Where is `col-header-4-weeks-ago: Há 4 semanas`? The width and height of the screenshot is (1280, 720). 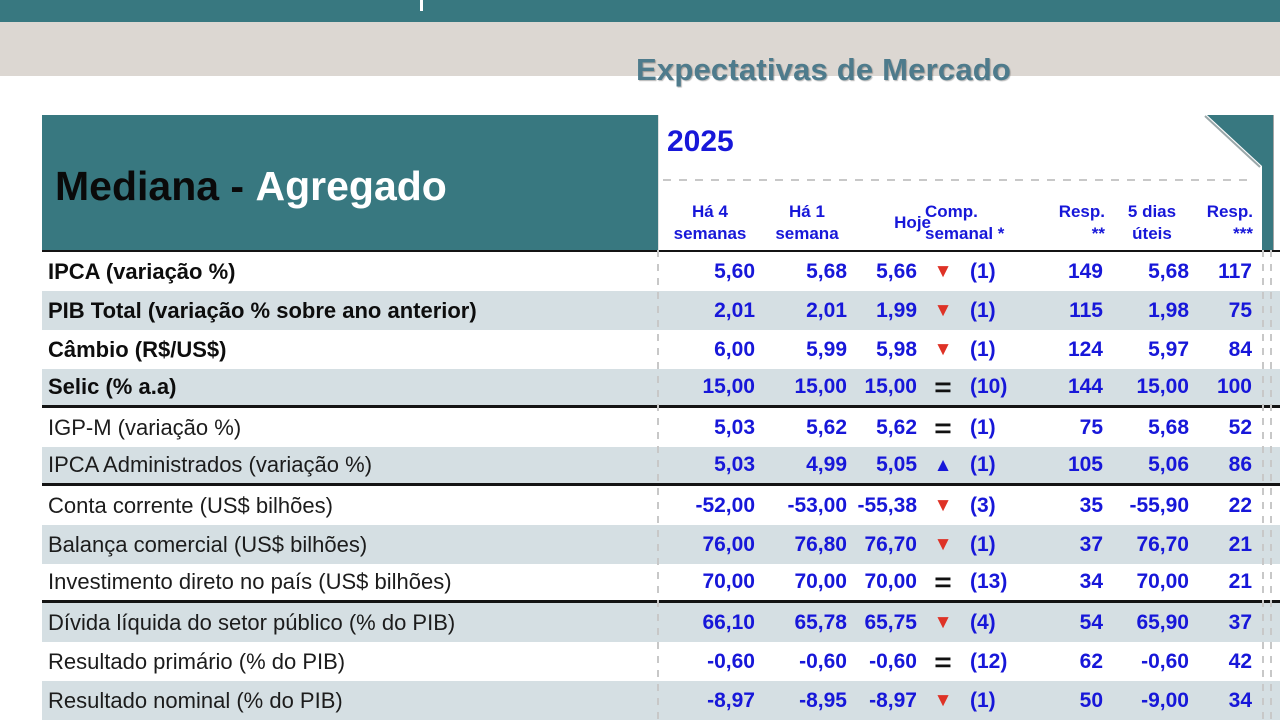
col-header-4-weeks-ago: Há 4 semanas is located at coordinates (710, 222).